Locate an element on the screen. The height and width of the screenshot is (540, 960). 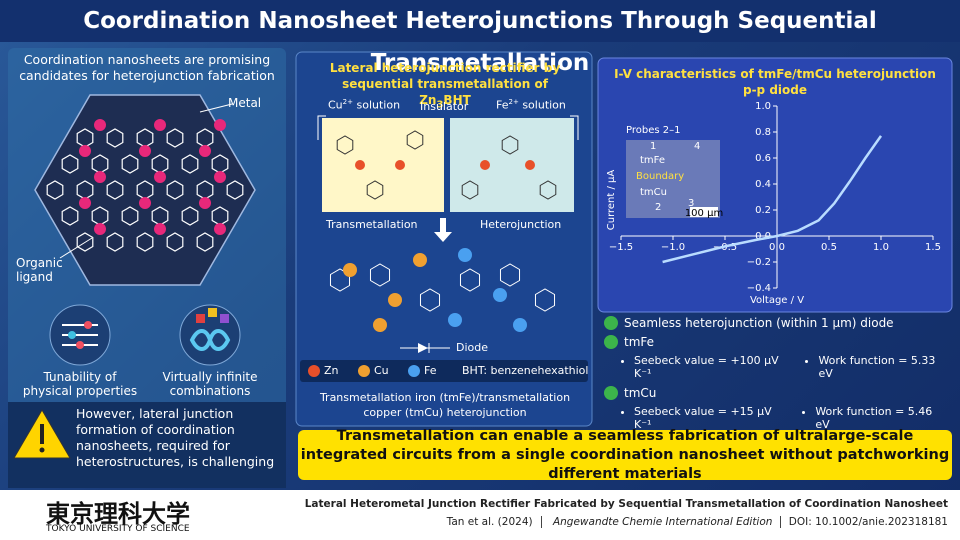
infinity is located at coordinates (210, 340).